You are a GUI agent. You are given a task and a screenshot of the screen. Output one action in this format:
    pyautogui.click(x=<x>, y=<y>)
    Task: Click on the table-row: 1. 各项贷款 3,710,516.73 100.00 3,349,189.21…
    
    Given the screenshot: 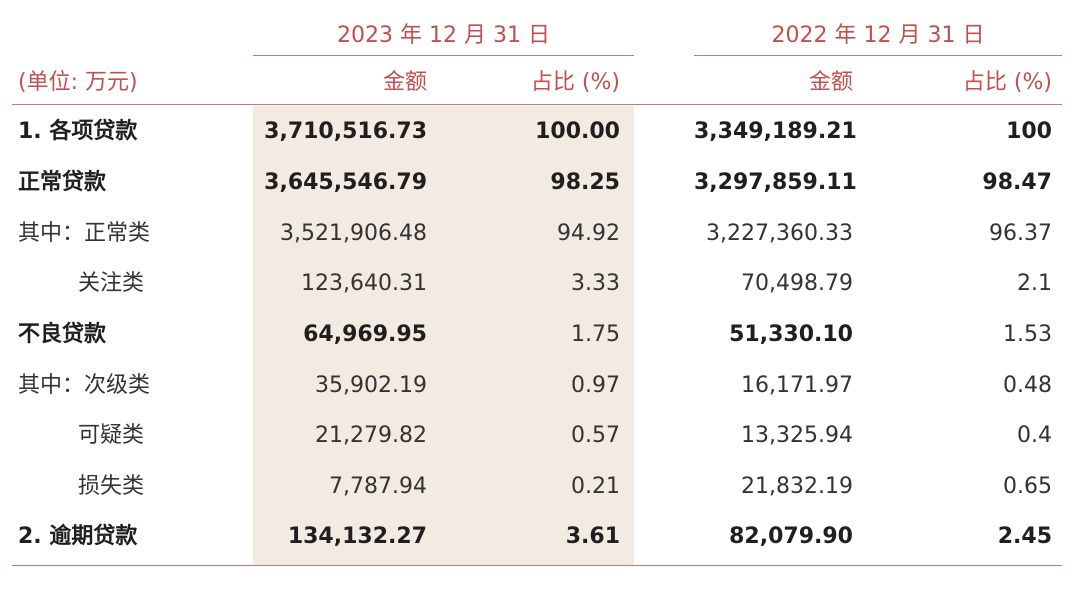 What is the action you would take?
    pyautogui.click(x=540, y=132)
    